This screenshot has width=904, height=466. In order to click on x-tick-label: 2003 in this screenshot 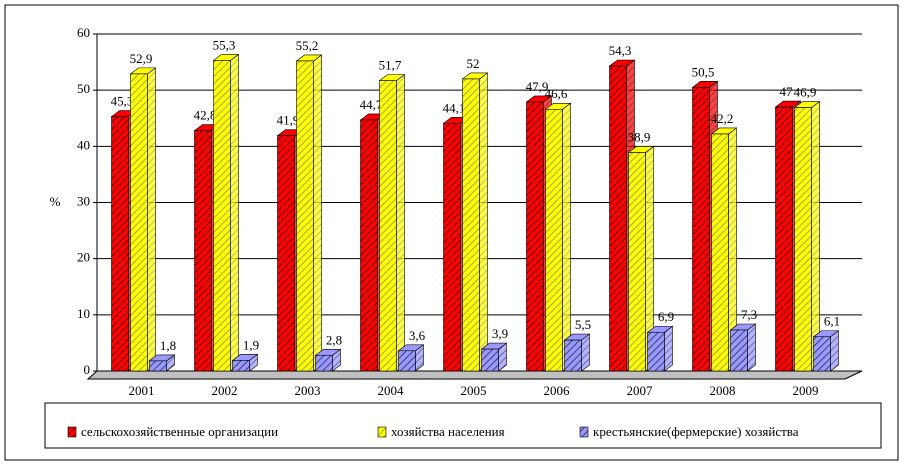, I will do `click(308, 390)`.